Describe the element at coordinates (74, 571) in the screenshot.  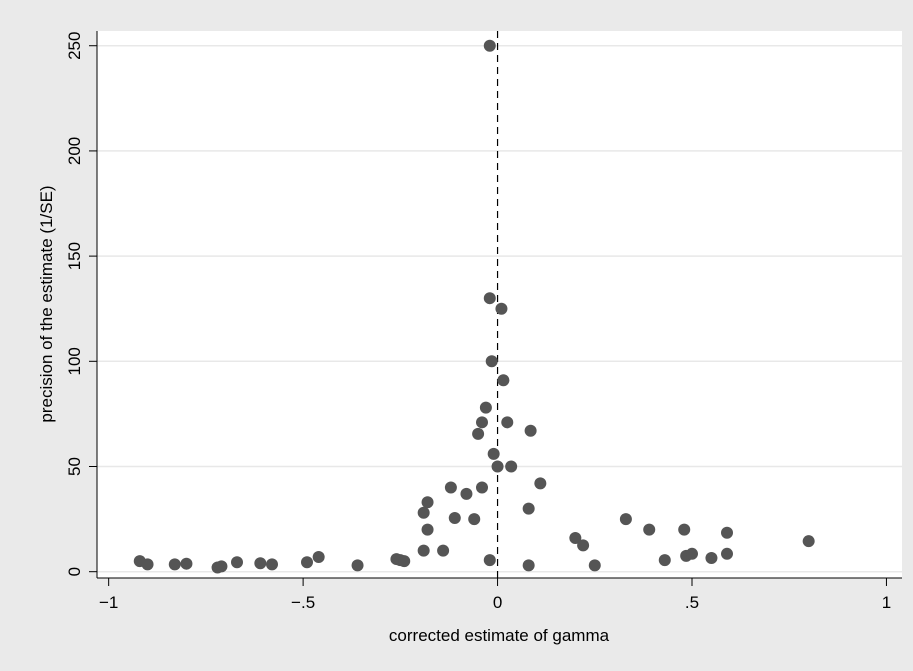
I see `y-tick-label: 0` at that location.